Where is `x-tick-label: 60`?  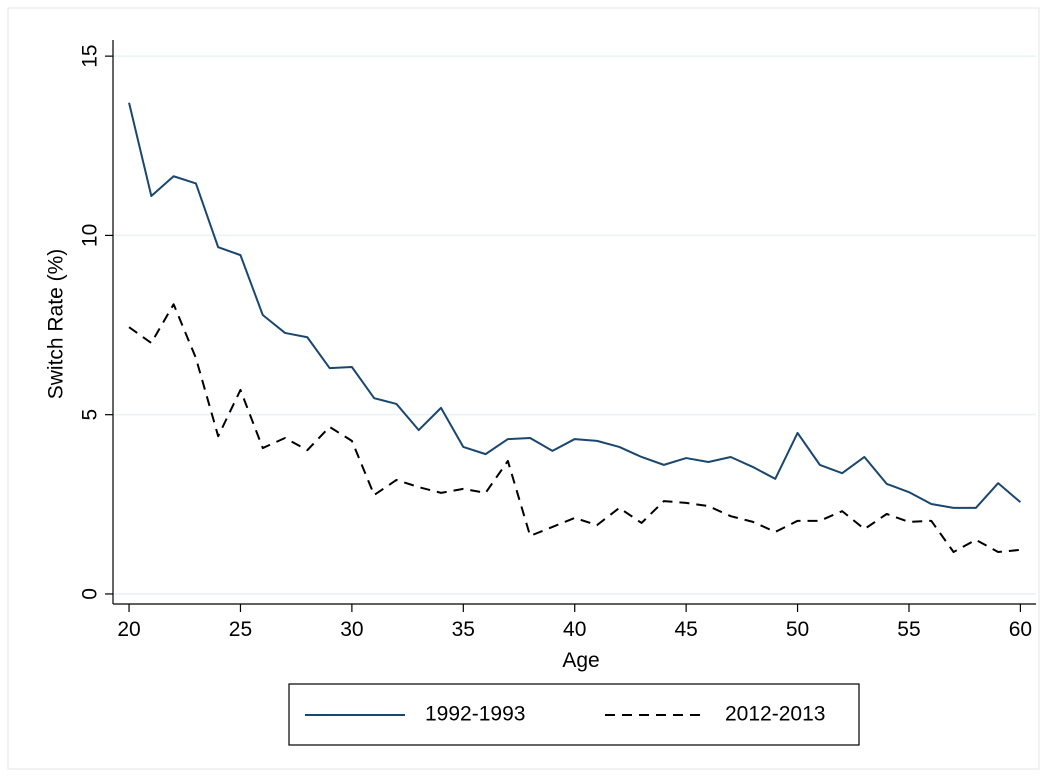 x-tick-label: 60 is located at coordinates (1020, 629).